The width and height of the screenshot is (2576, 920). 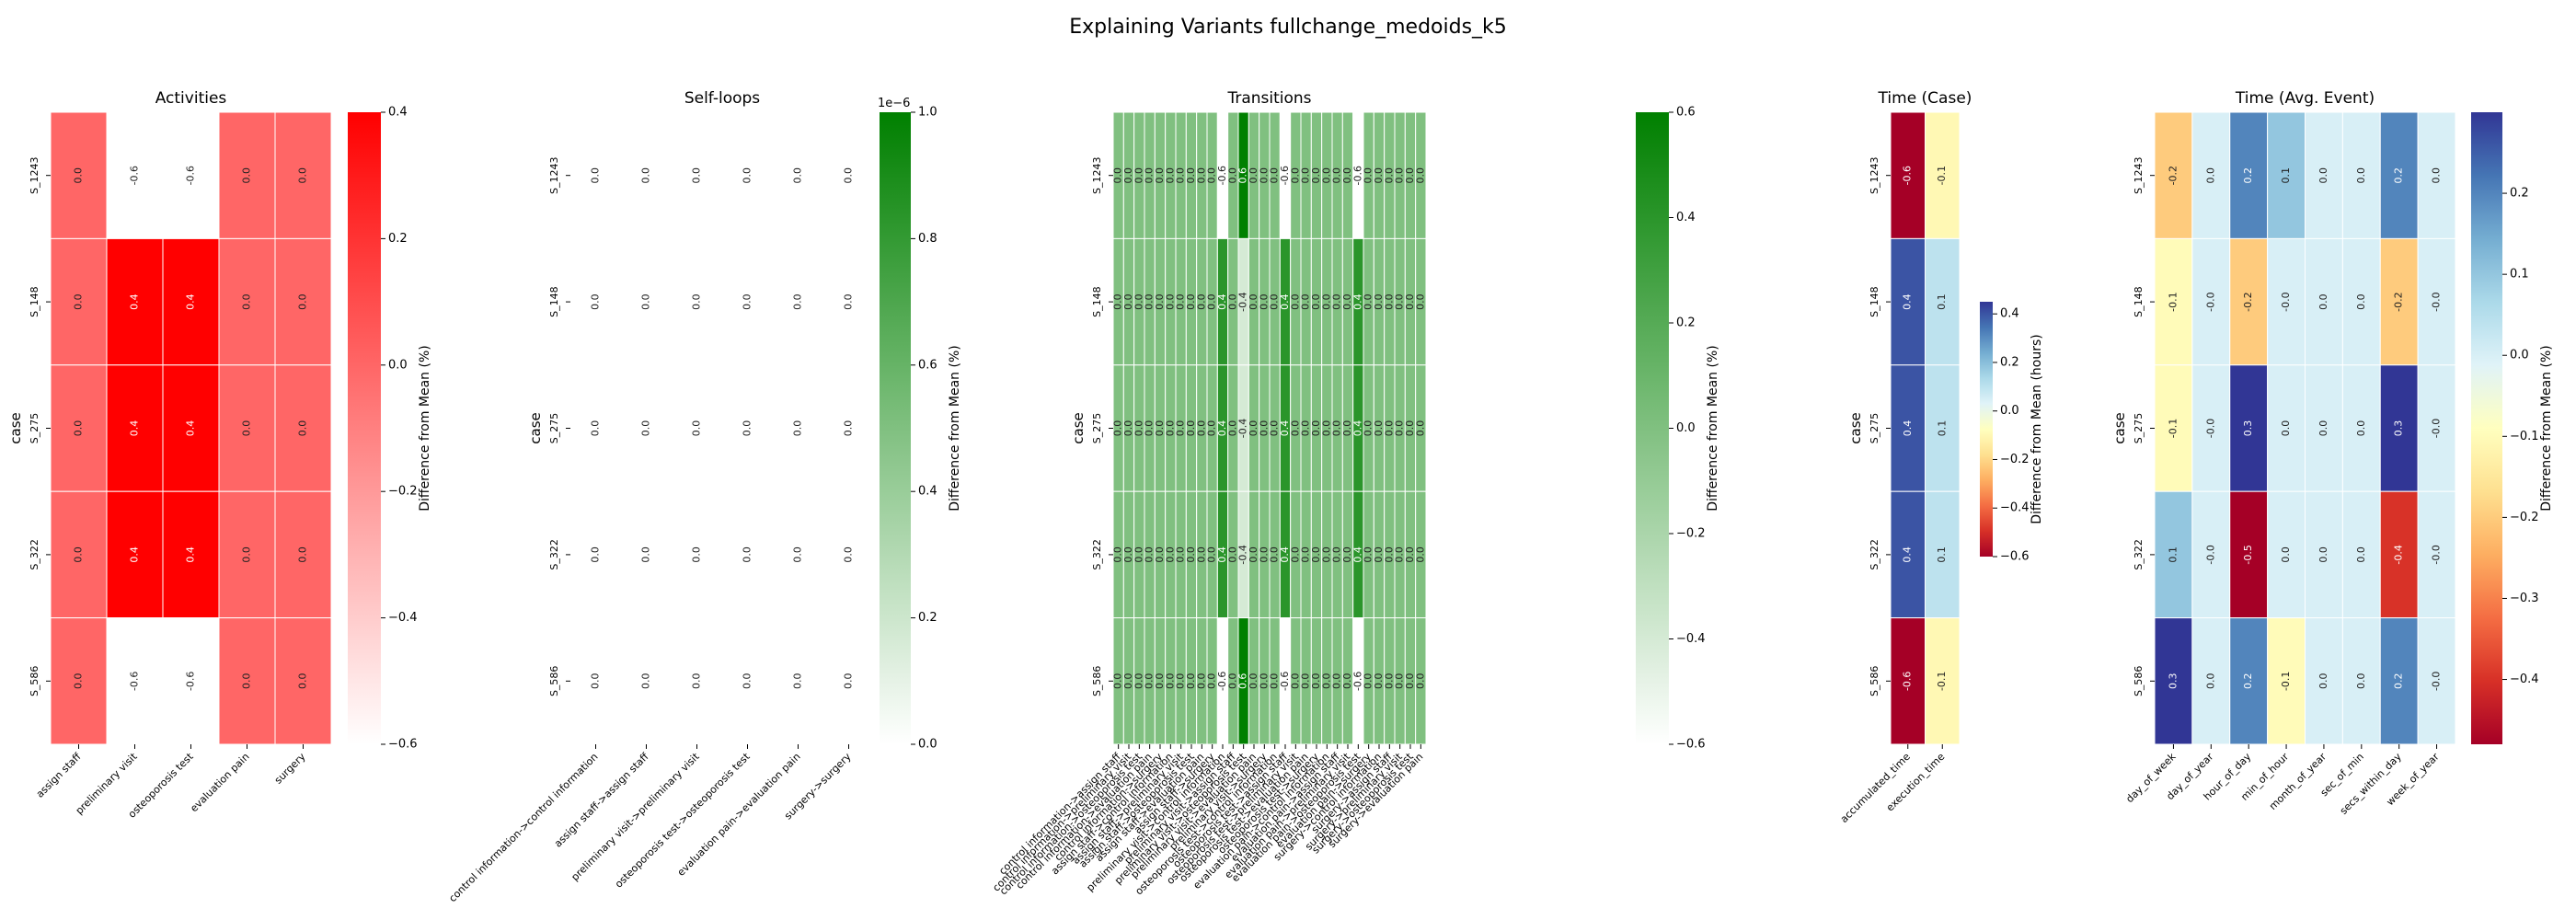 What do you see at coordinates (554, 681) in the screenshot?
I see `row-tick-label: S_586` at bounding box center [554, 681].